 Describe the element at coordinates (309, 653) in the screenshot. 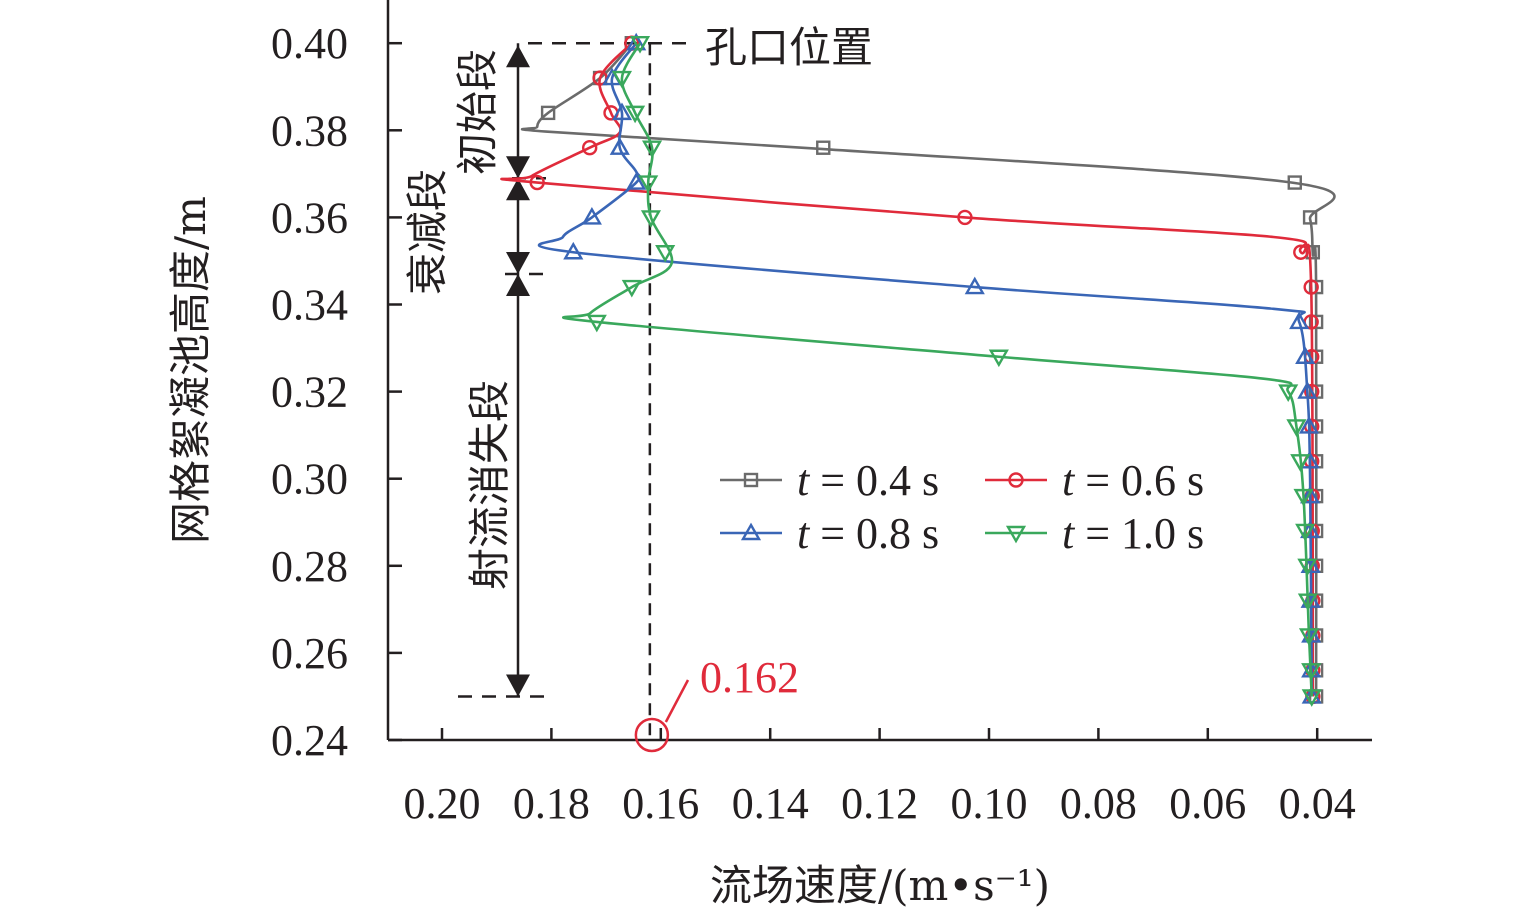

I see `y-tick-label: 0.26` at that location.